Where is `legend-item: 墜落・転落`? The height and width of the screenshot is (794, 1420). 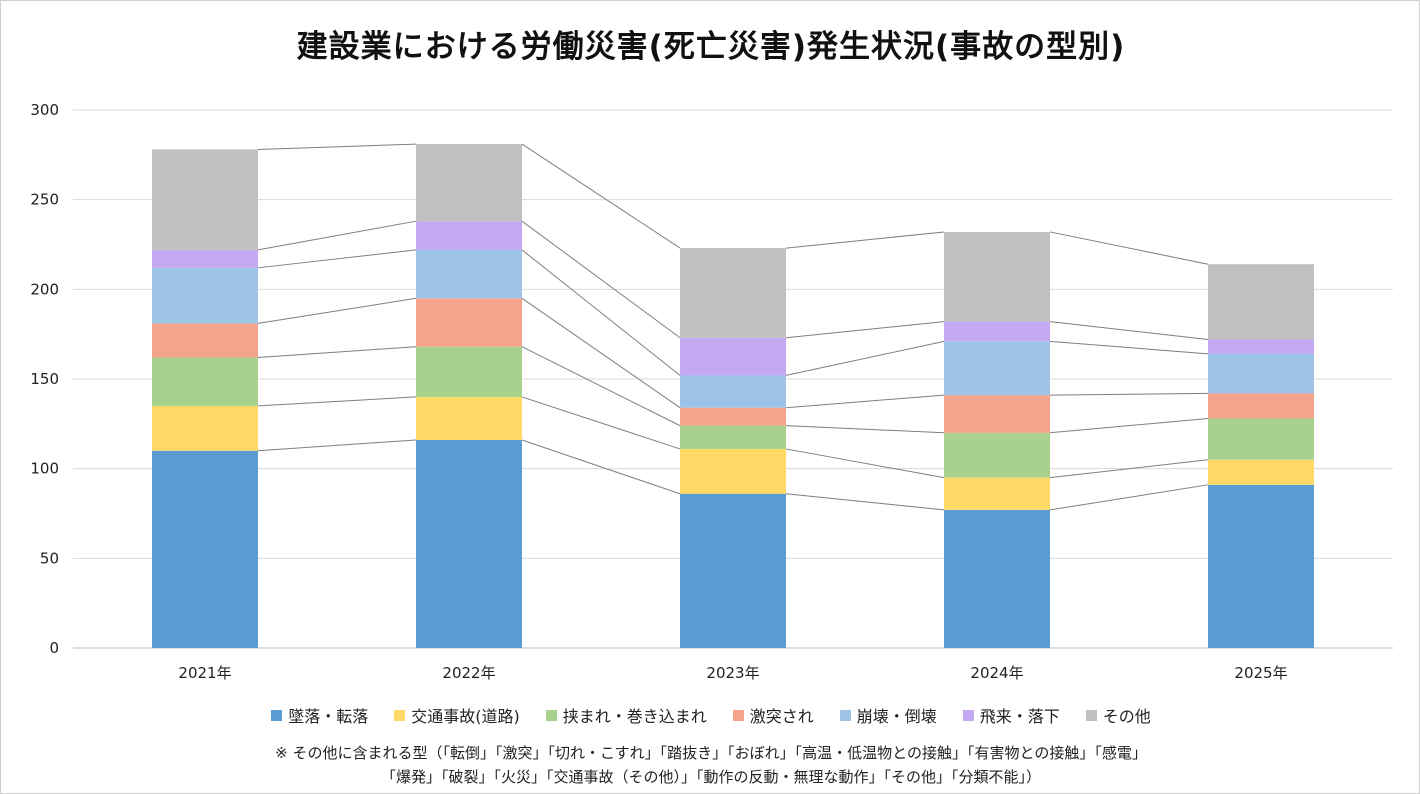
legend-item: 墜落・転落 is located at coordinates (319, 715).